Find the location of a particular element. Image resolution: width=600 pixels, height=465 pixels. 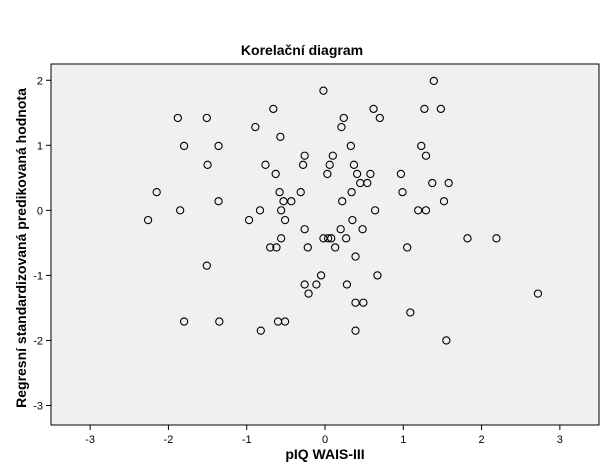

chart-title: Korelační diagram is located at coordinates (302, 50).